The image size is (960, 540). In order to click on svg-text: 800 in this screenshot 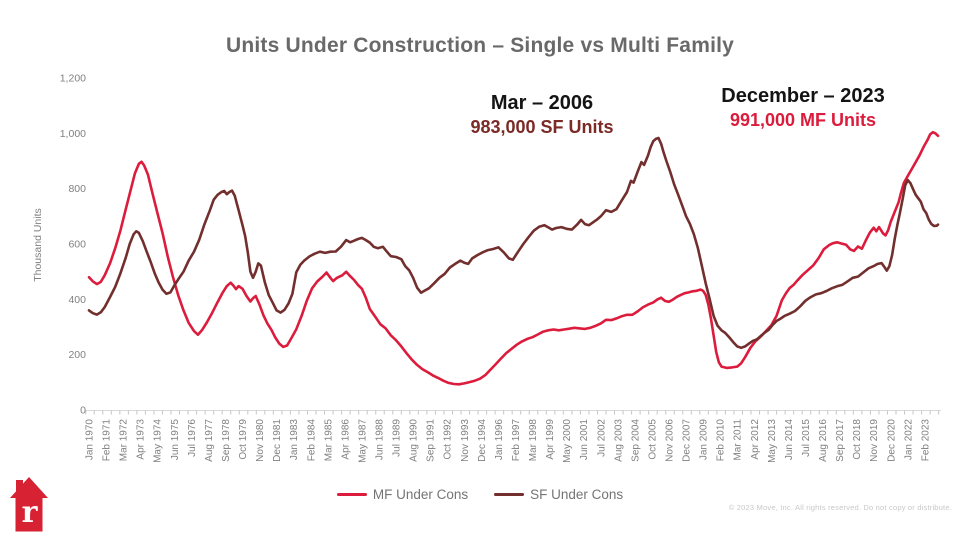, I will do `click(77, 189)`.